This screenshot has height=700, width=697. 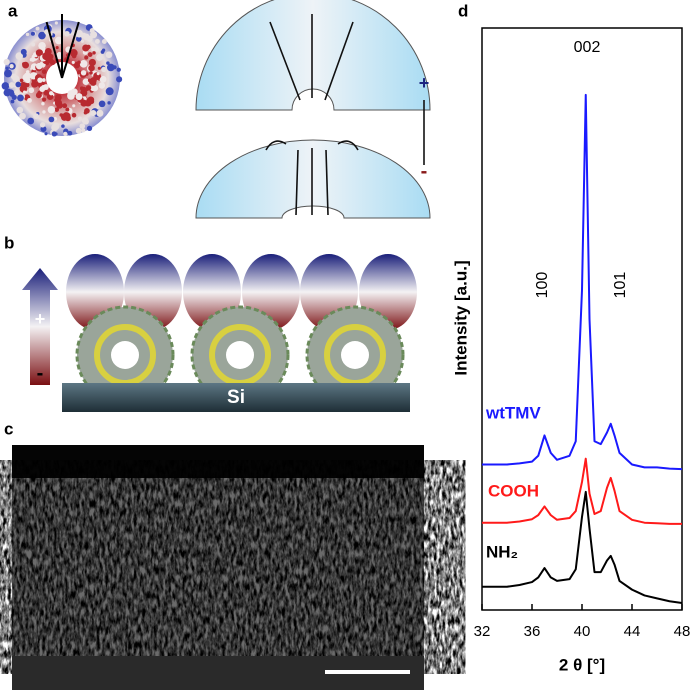 What do you see at coordinates (313, 179) in the screenshot?
I see `charge-halfdisc` at bounding box center [313, 179].